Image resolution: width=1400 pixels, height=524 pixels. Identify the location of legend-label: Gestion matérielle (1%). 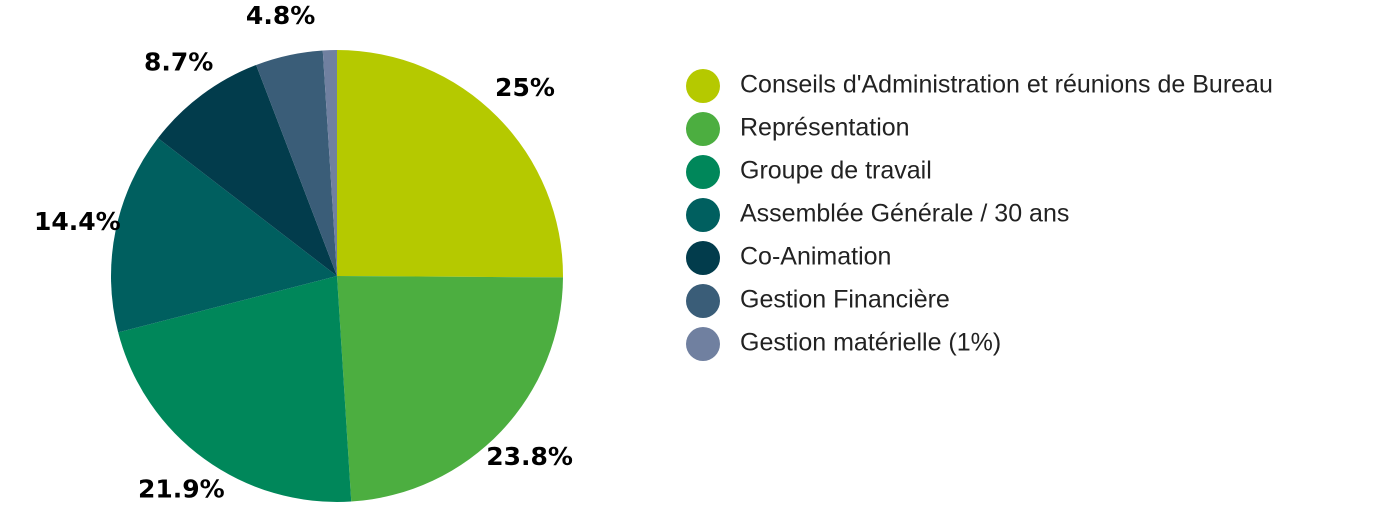
(870, 343).